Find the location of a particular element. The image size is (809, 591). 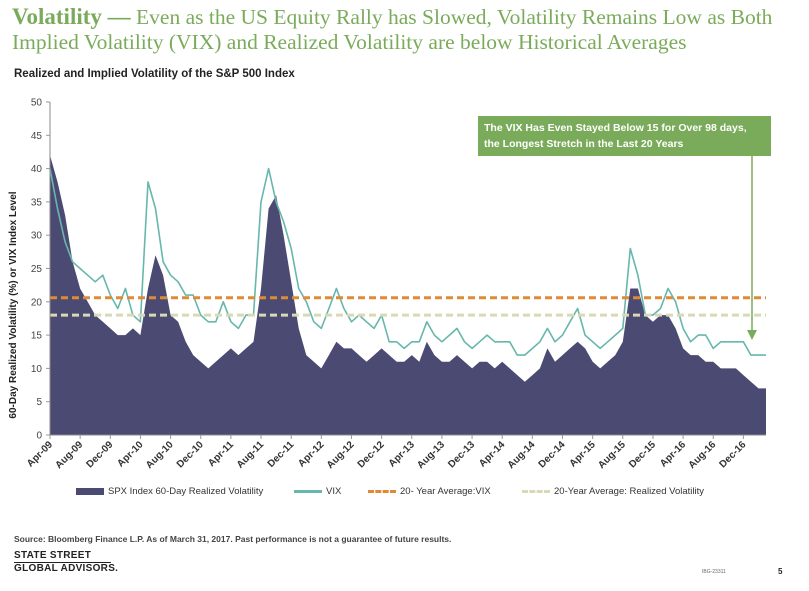

y-tick-label: 5 is located at coordinates (39, 402).